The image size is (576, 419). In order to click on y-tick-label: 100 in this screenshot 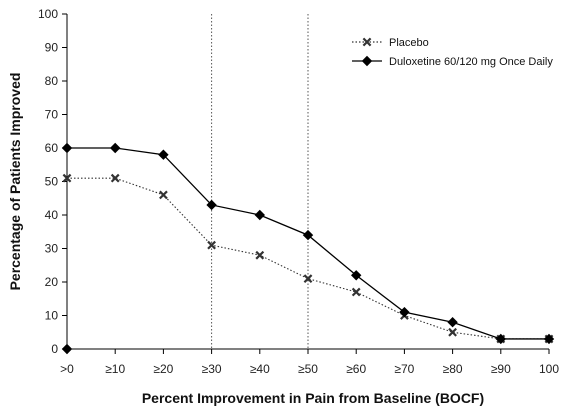, I will do `click(48, 14)`.